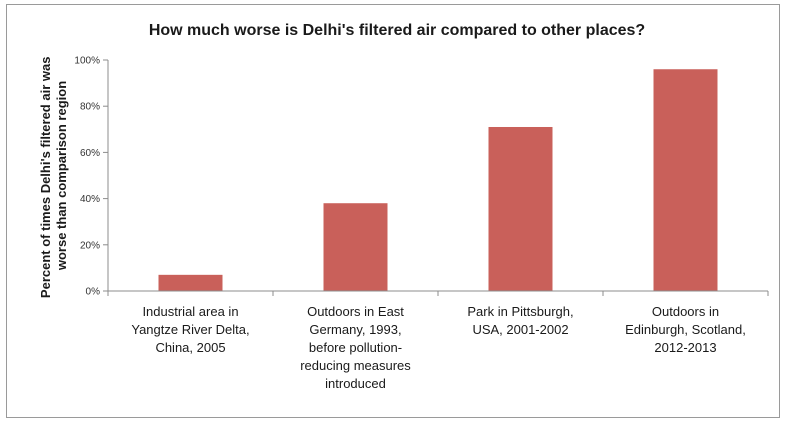 The height and width of the screenshot is (426, 788). I want to click on x-category-label-line: introduced, so click(355, 383).